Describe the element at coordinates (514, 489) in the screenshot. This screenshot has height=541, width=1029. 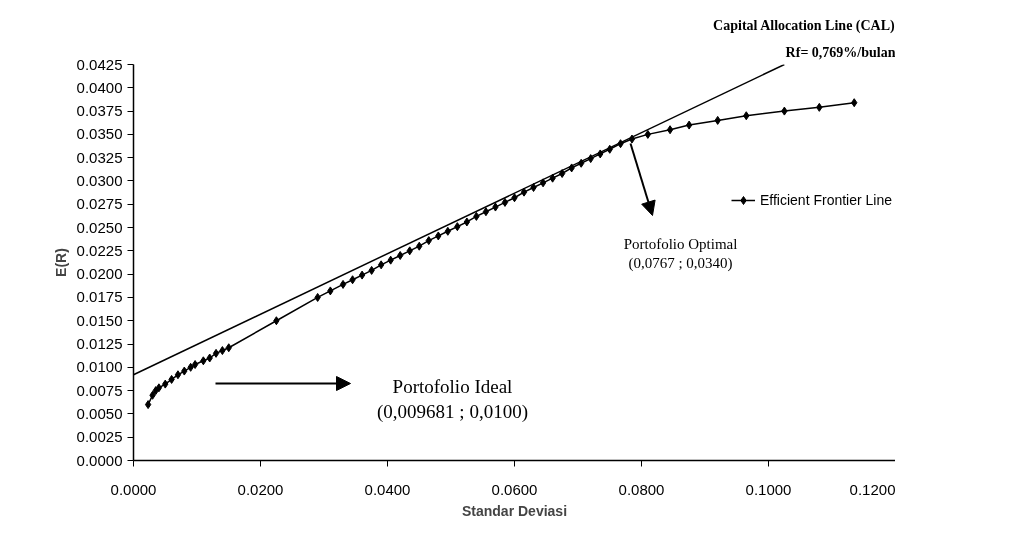
I see `x-tick-label: 0.0600` at that location.